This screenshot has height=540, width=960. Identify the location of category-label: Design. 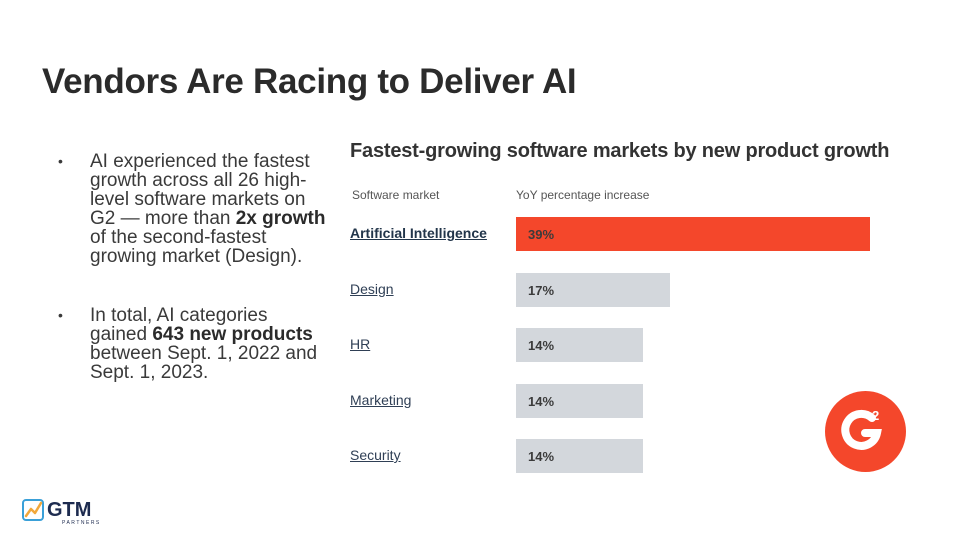
(372, 288).